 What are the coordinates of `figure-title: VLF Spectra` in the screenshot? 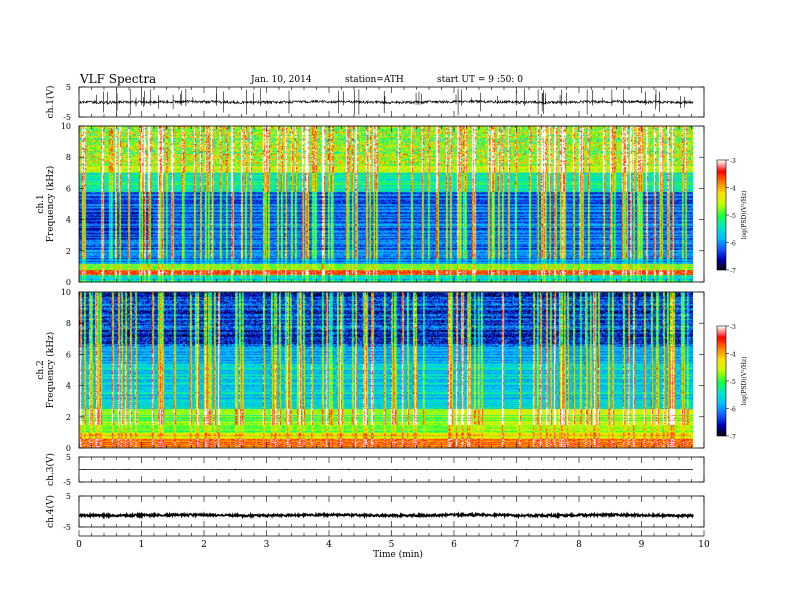 It's located at (117, 79).